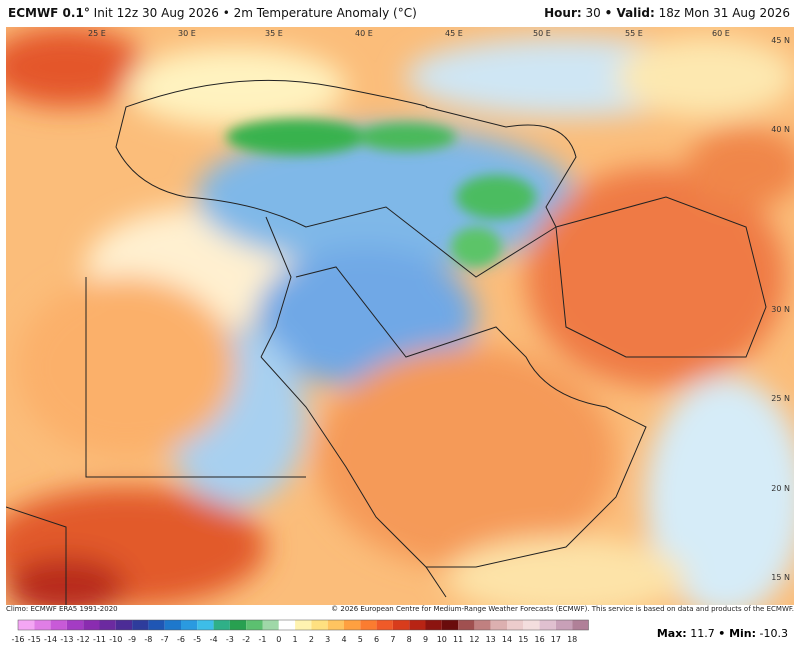 The image size is (800, 657). What do you see at coordinates (507, 639) in the screenshot?
I see `colorbar-tick: 14` at bounding box center [507, 639].